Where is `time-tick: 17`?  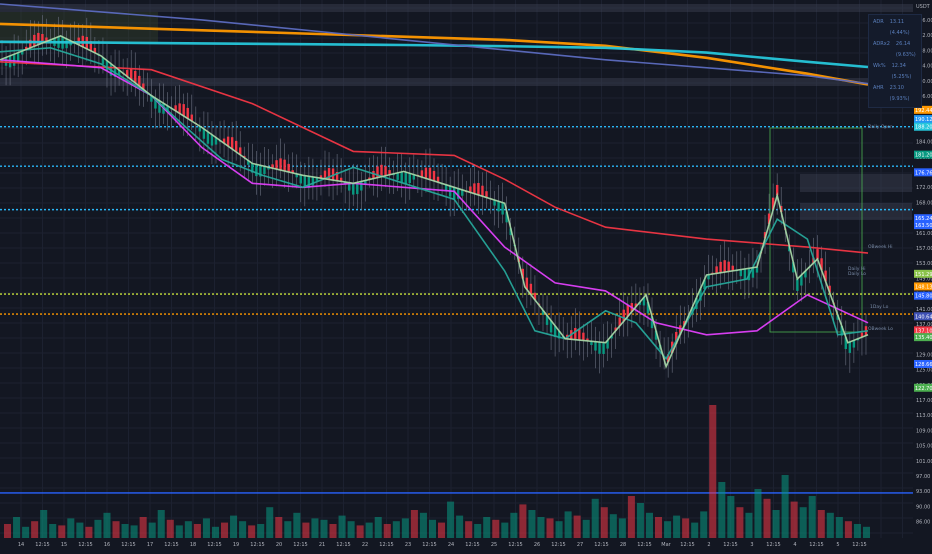
time-tick: 17 is located at coordinates (150, 545).